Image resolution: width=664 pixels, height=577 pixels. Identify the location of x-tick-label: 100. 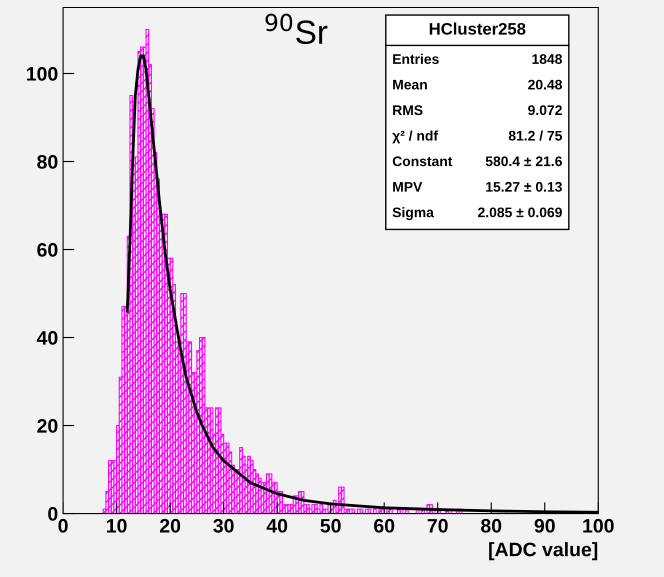
(598, 525).